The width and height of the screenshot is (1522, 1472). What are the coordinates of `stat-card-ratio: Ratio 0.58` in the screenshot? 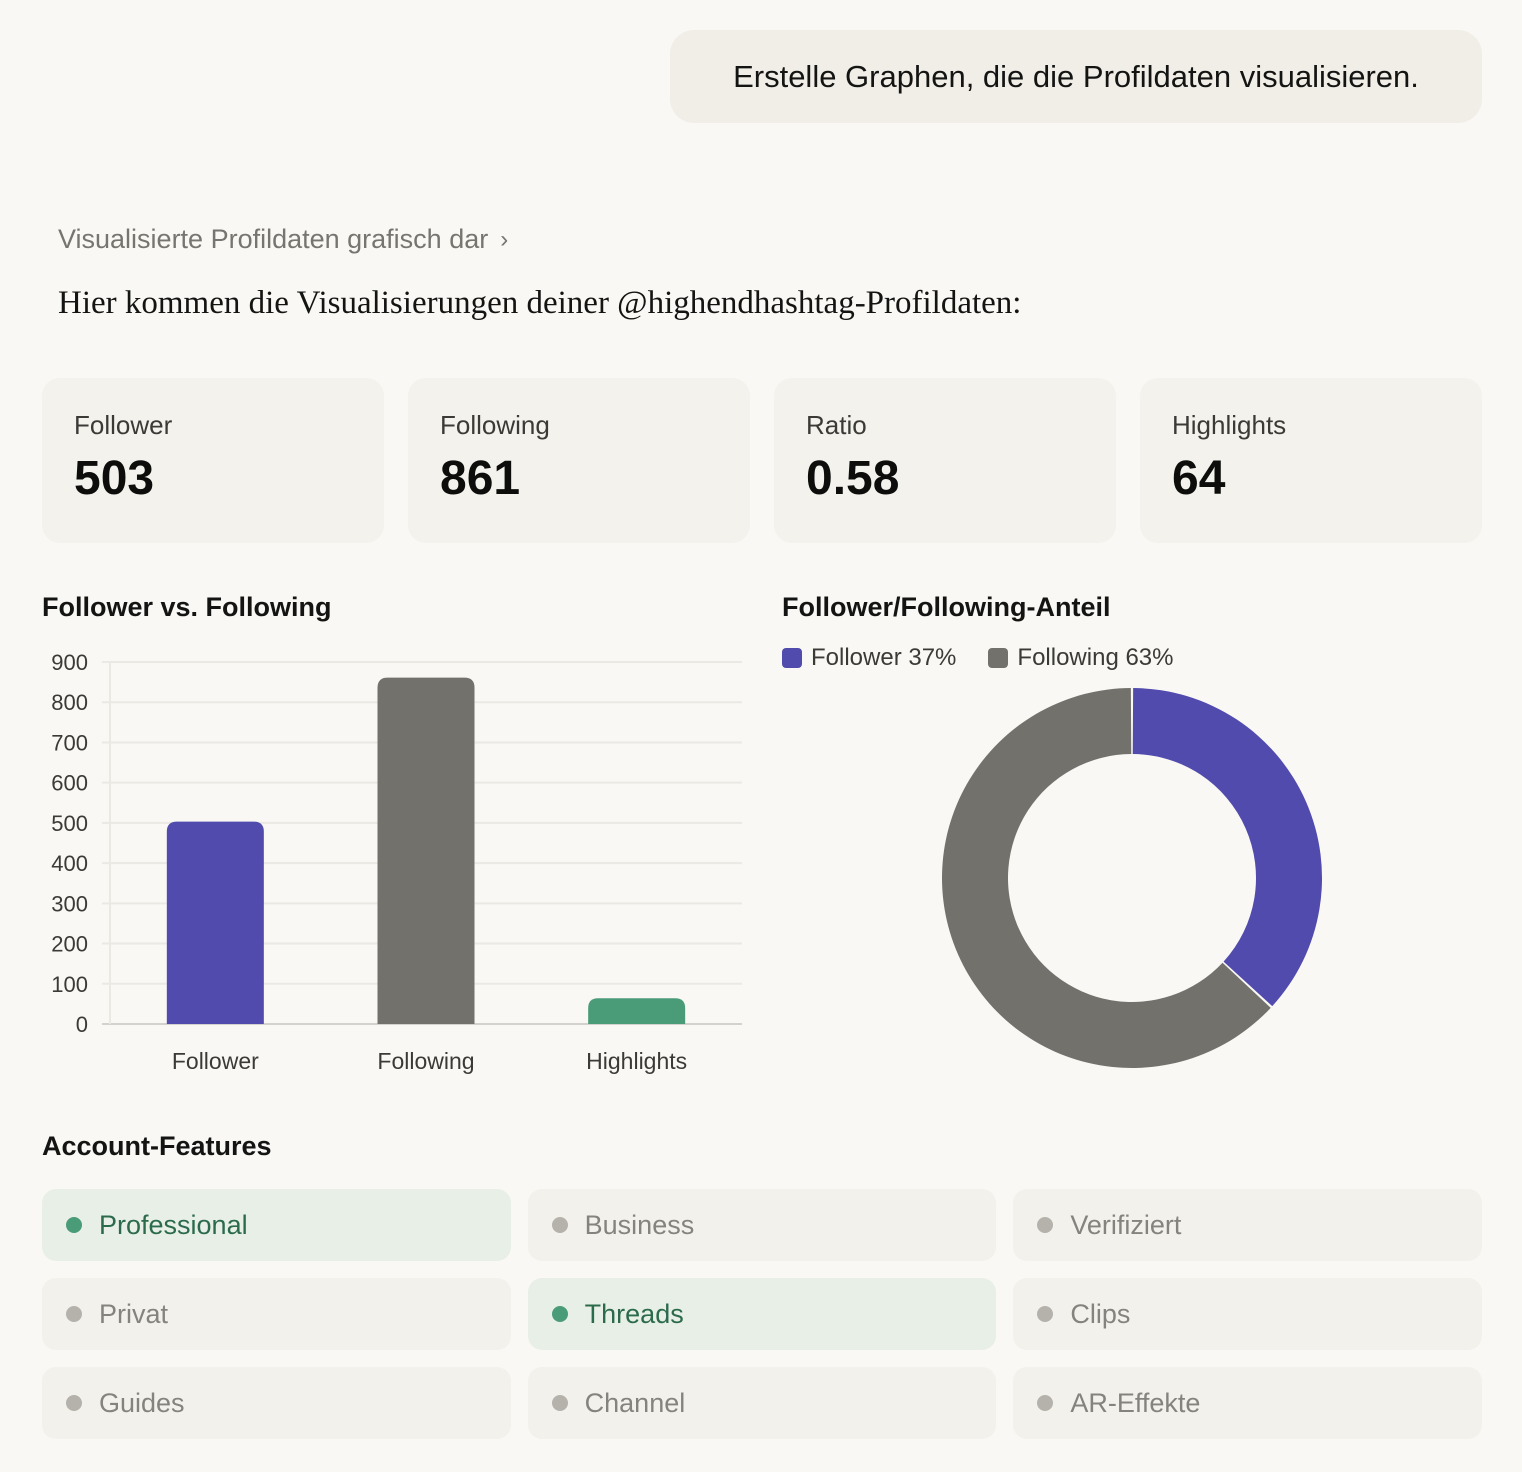 It's located at (945, 460).